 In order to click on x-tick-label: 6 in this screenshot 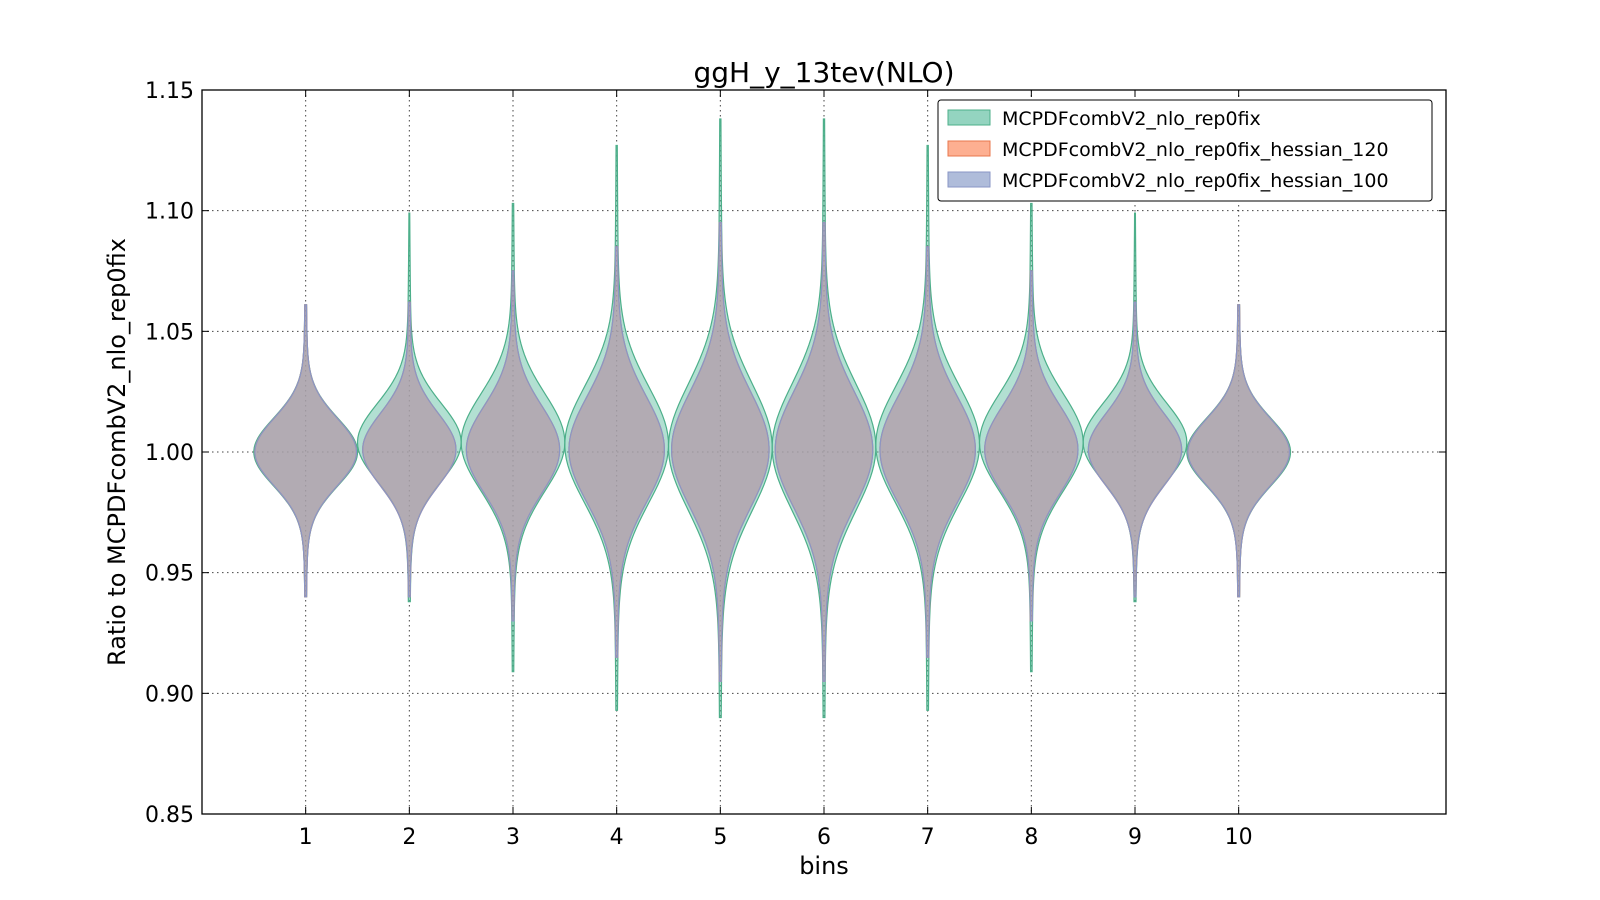, I will do `click(824, 837)`.